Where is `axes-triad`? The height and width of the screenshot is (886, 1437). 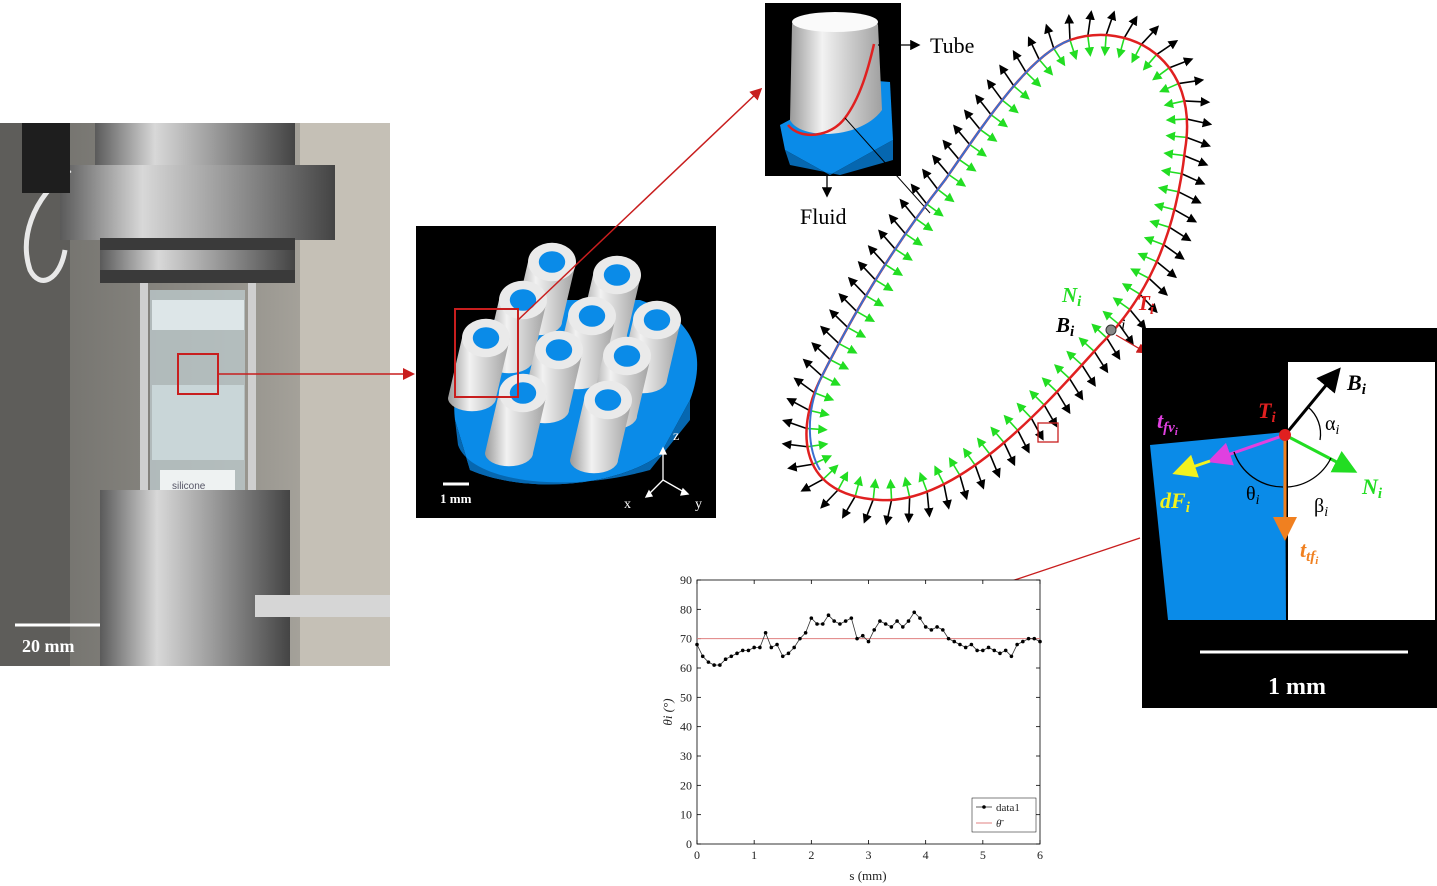
axes-triad is located at coordinates (667, 472).